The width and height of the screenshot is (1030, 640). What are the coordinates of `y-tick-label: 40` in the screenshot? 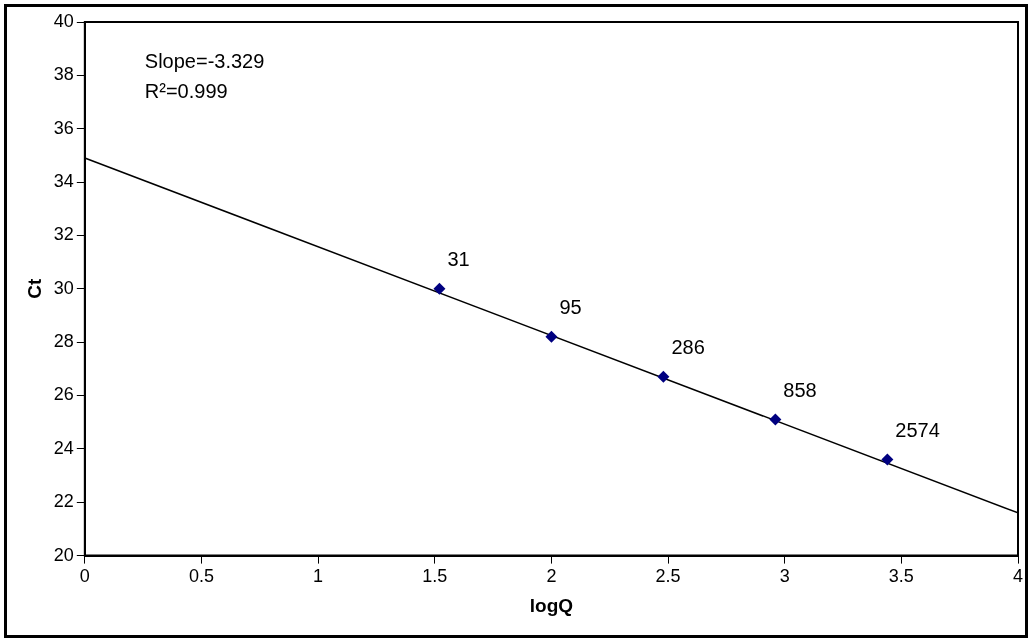 It's located at (63, 20).